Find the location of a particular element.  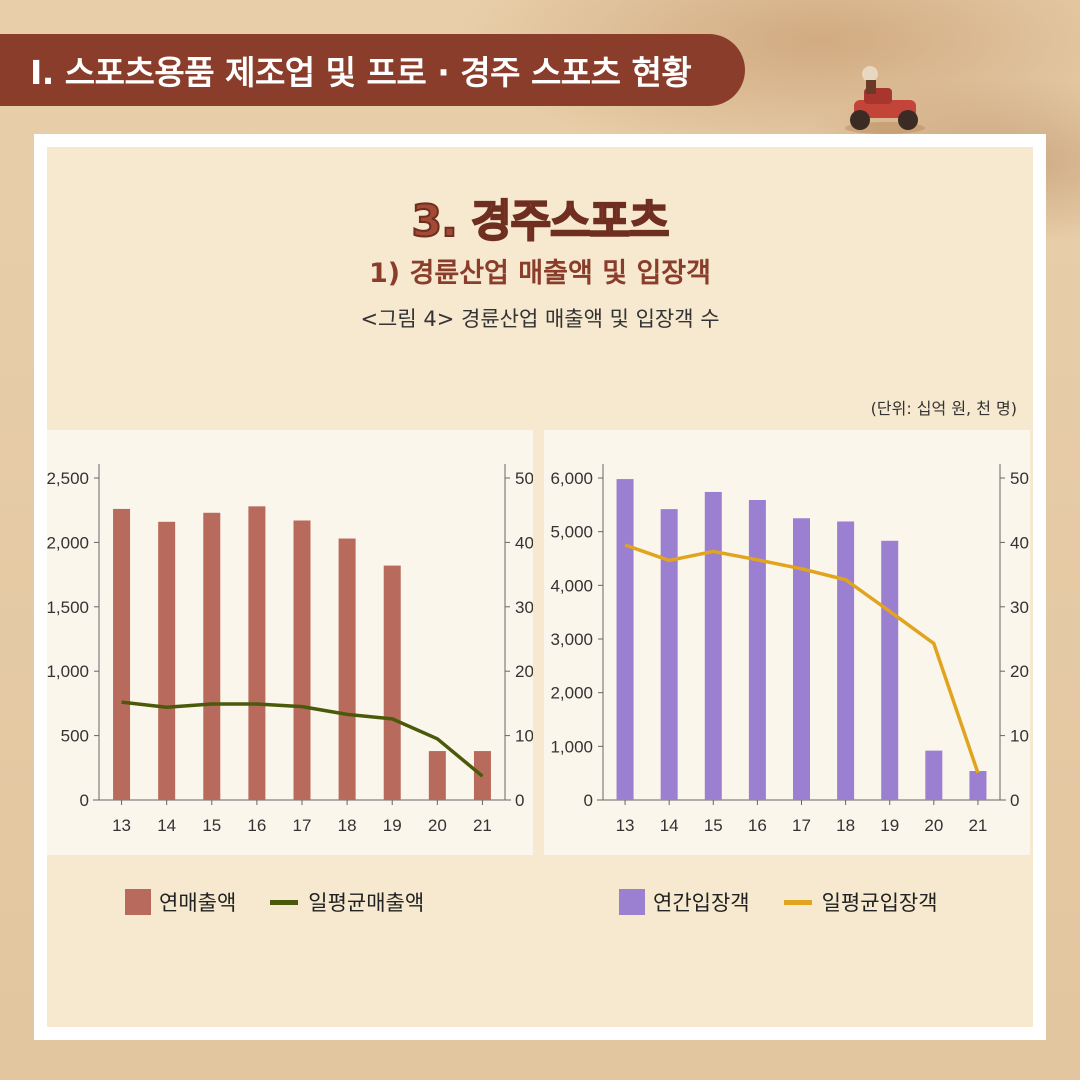

left-tick-label: 6,000 is located at coordinates (571, 478).